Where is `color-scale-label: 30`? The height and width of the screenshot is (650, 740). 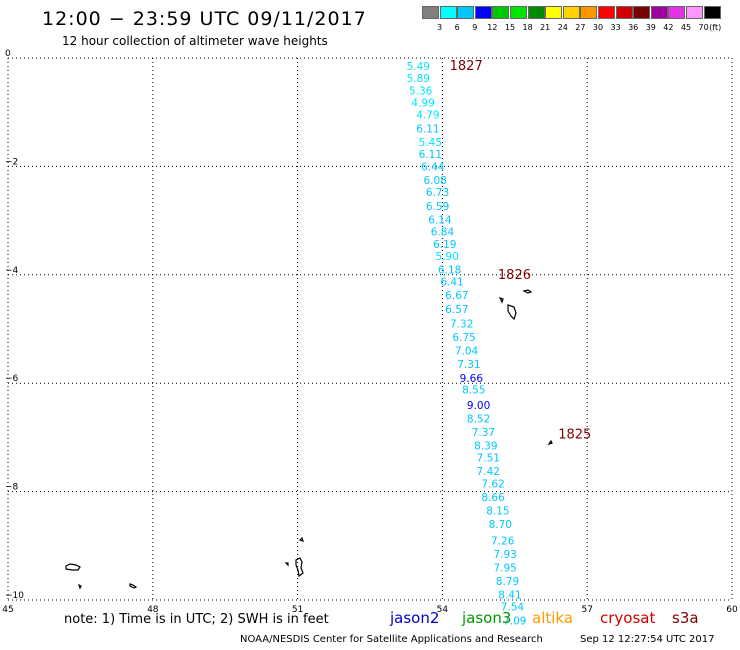
color-scale-label: 30 is located at coordinates (598, 27).